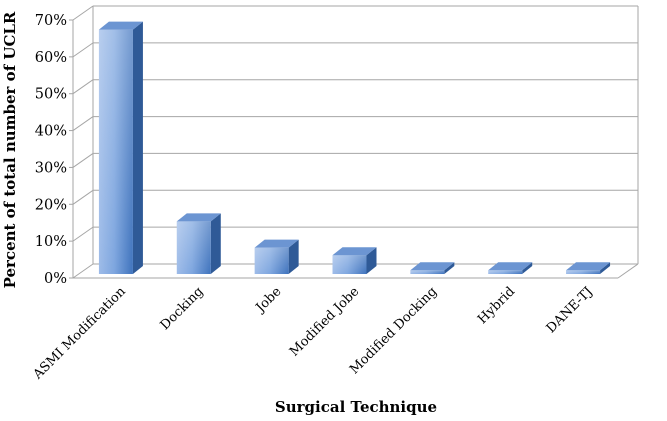 The height and width of the screenshot is (421, 667). I want to click on y-axis-title: Percent of total number of UCLR, so click(10, 149).